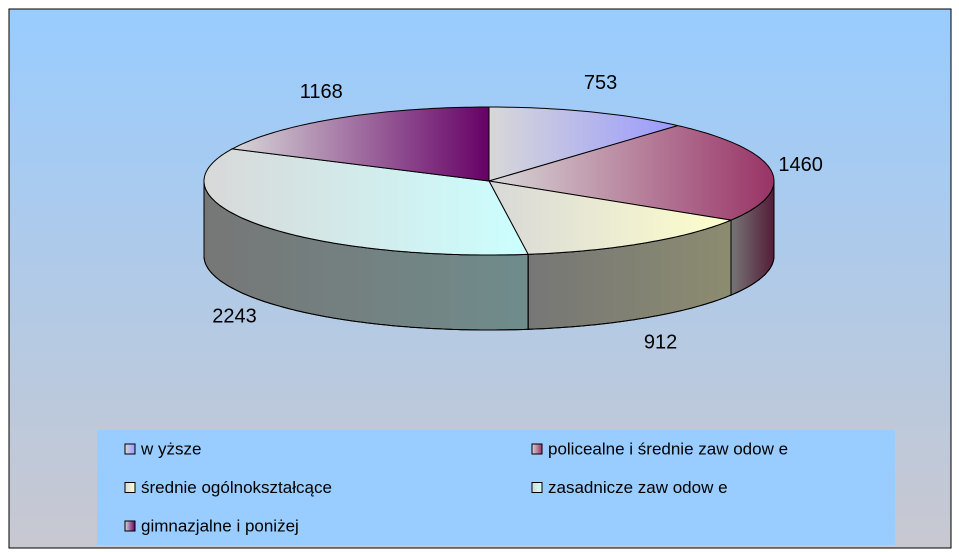 The width and height of the screenshot is (959, 552). I want to click on data-label: 1460, so click(800, 165).